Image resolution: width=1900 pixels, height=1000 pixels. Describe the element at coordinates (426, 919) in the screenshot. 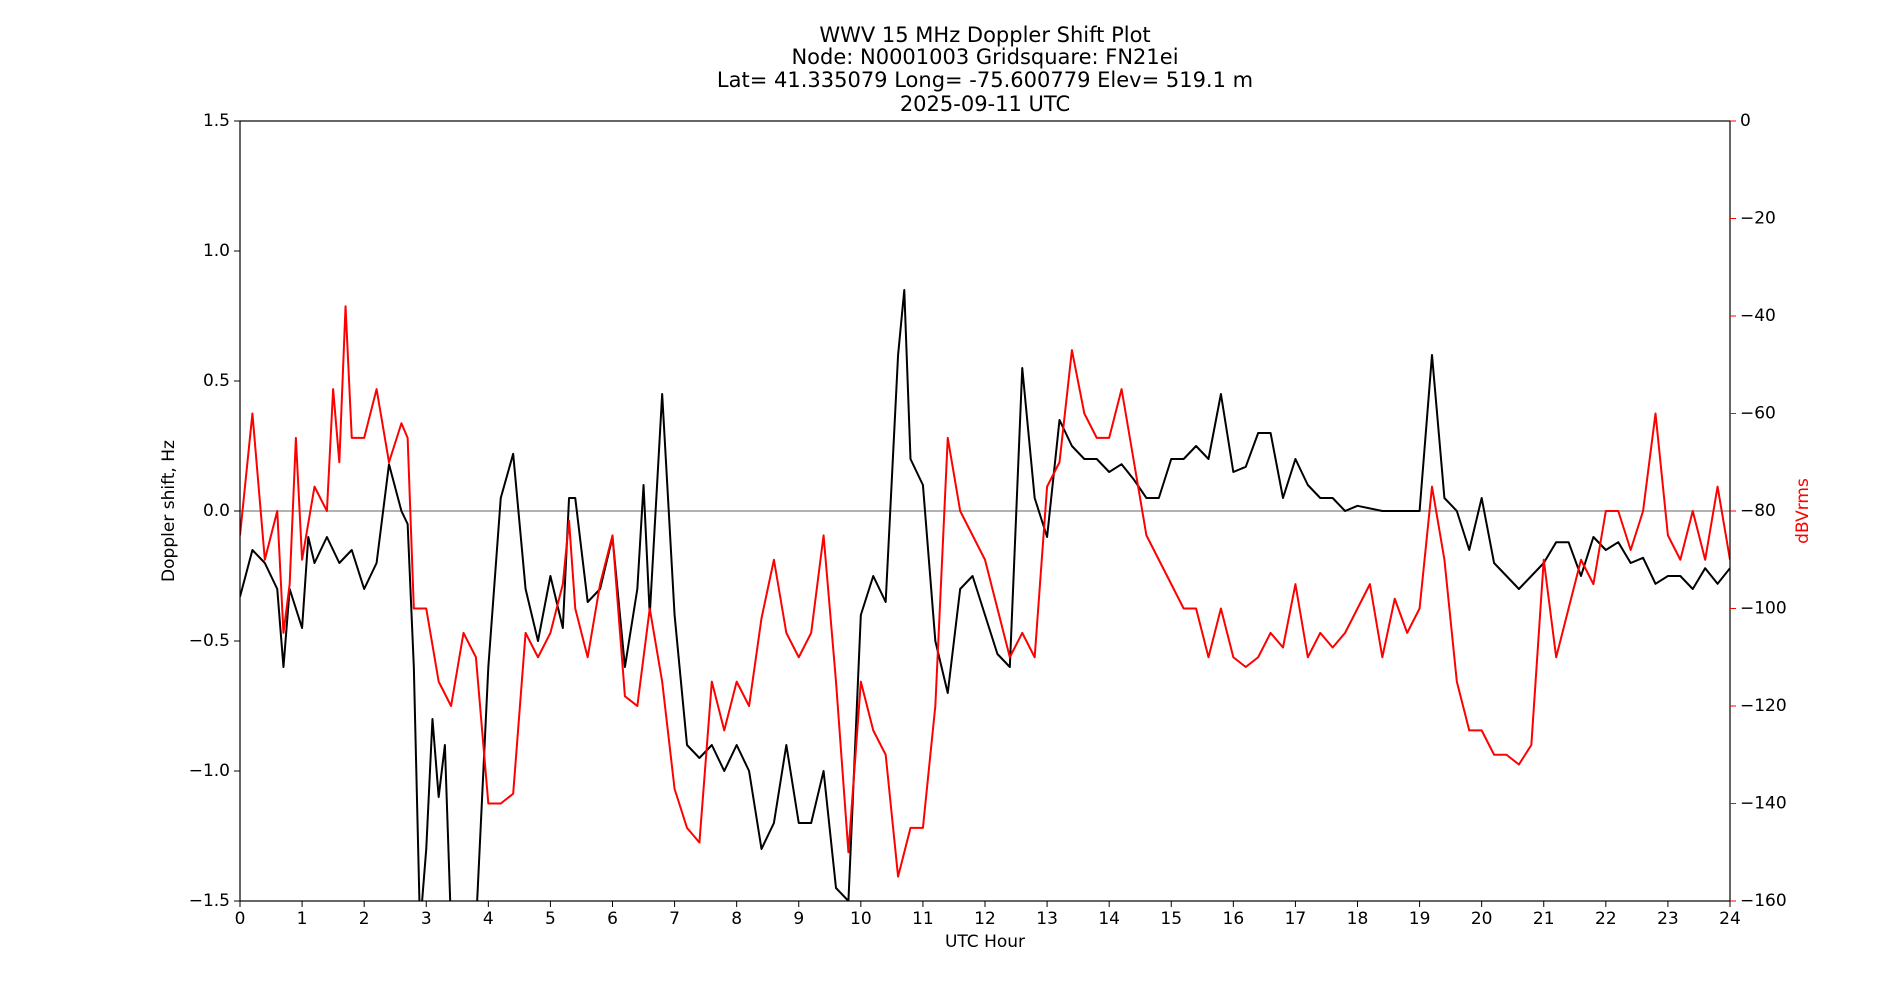

I see `x-tick-label: 3` at that location.